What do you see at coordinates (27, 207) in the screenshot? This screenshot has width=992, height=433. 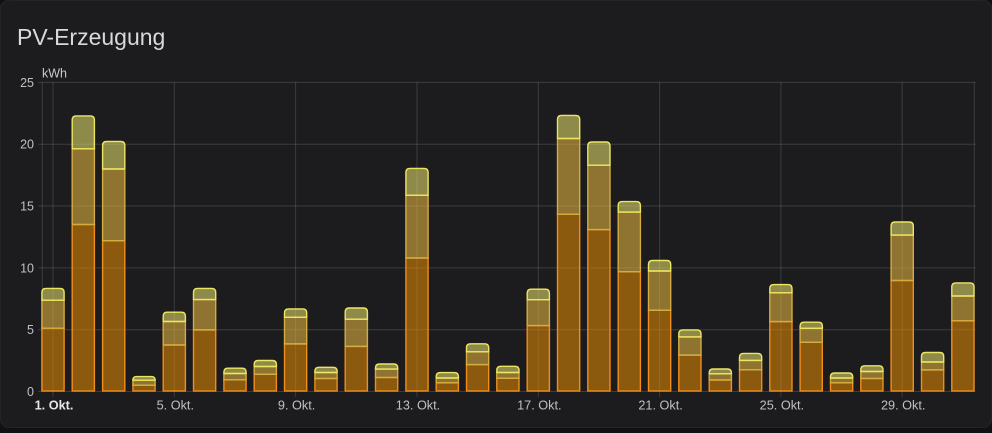 I see `svg-text: 15` at bounding box center [27, 207].